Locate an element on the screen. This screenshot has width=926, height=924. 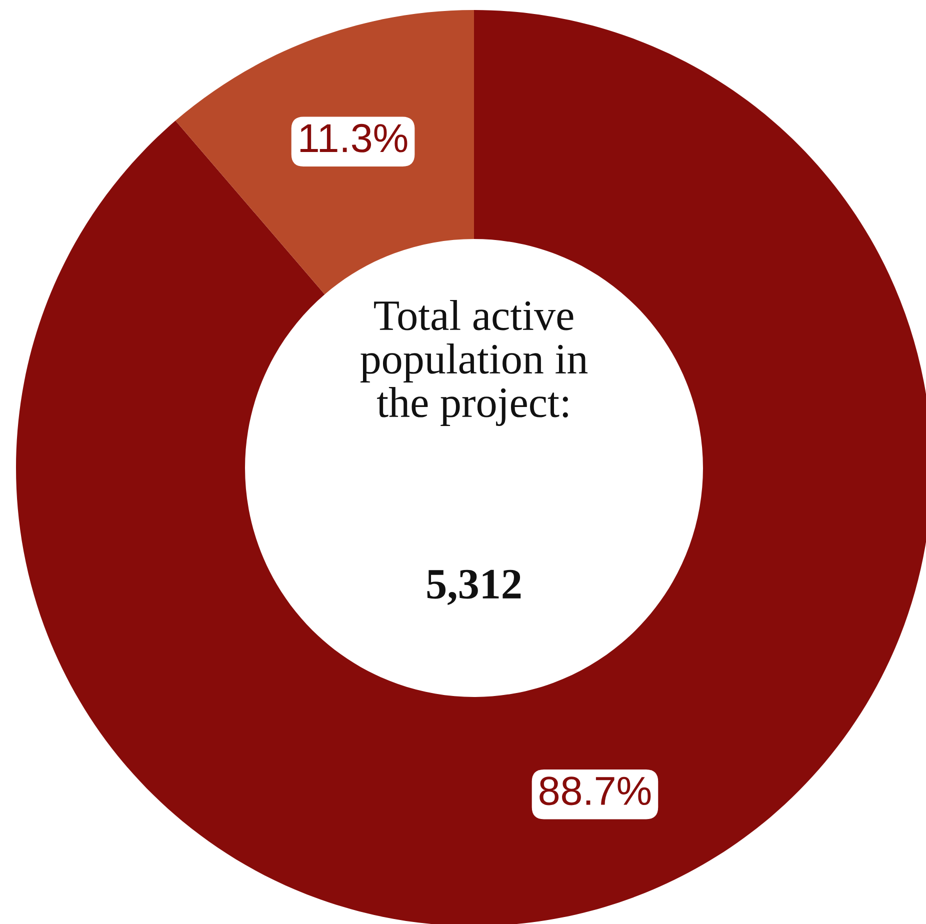
text: Total active population in the project: is located at coordinates (474, 363).